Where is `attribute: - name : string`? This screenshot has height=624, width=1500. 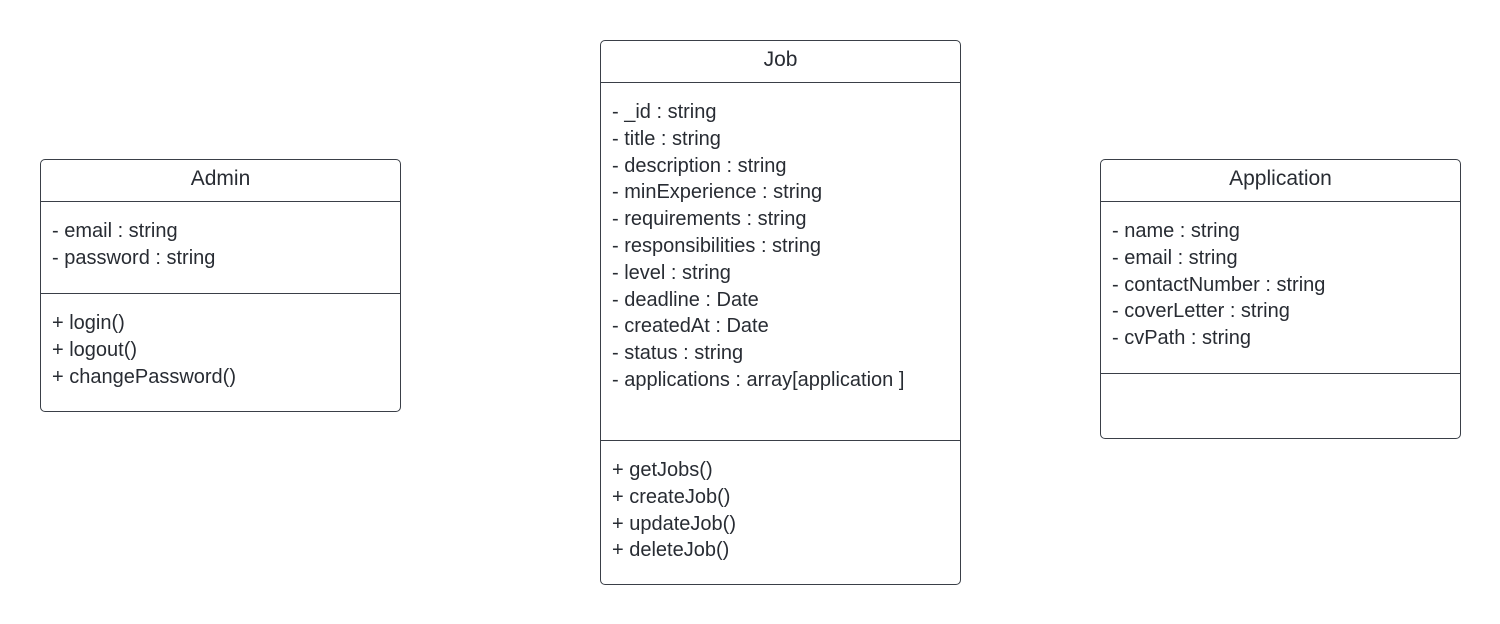
attribute: - name : string is located at coordinates (1176, 231).